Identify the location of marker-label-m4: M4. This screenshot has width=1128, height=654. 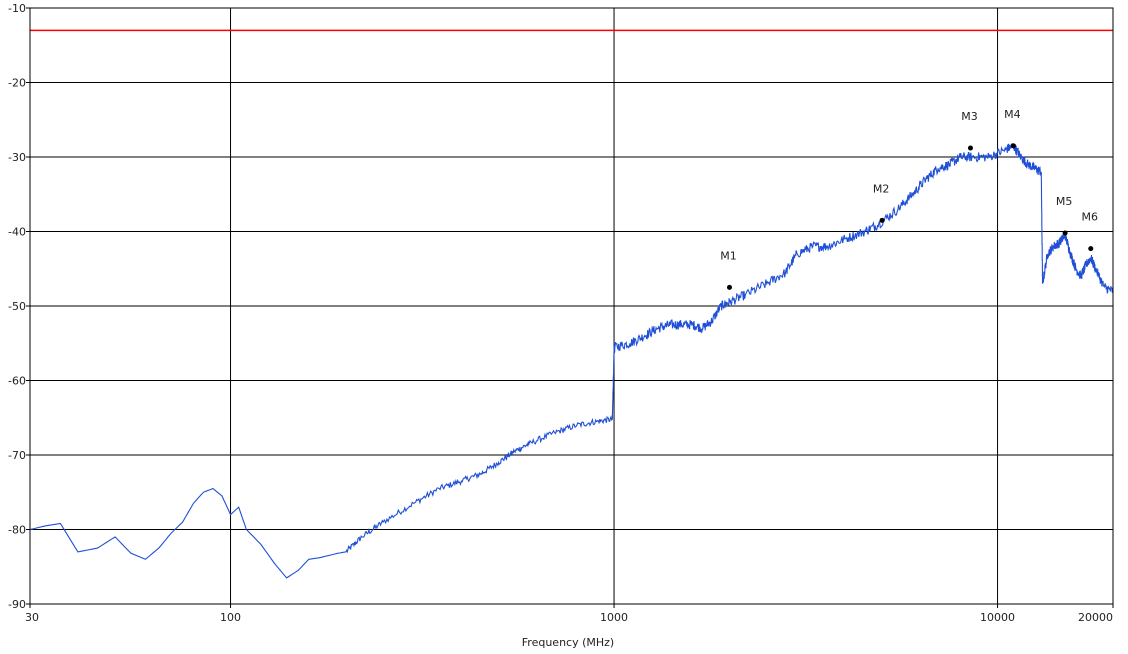
(1012, 114).